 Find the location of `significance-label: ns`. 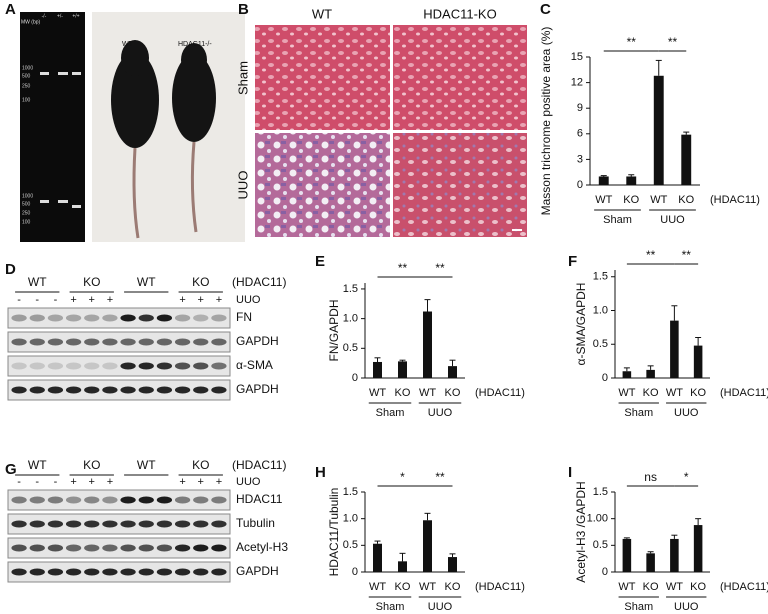

significance-label: ns is located at coordinates (650, 477).